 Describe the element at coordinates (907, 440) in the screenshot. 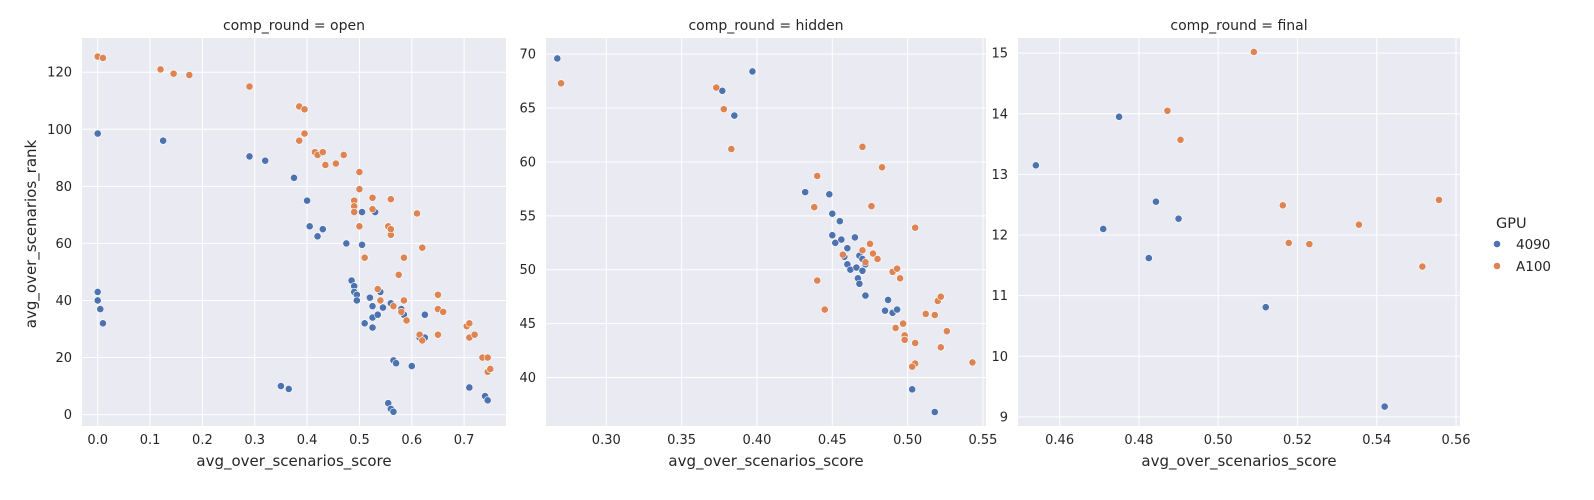

I see `x-tick-label: 0.50` at that location.